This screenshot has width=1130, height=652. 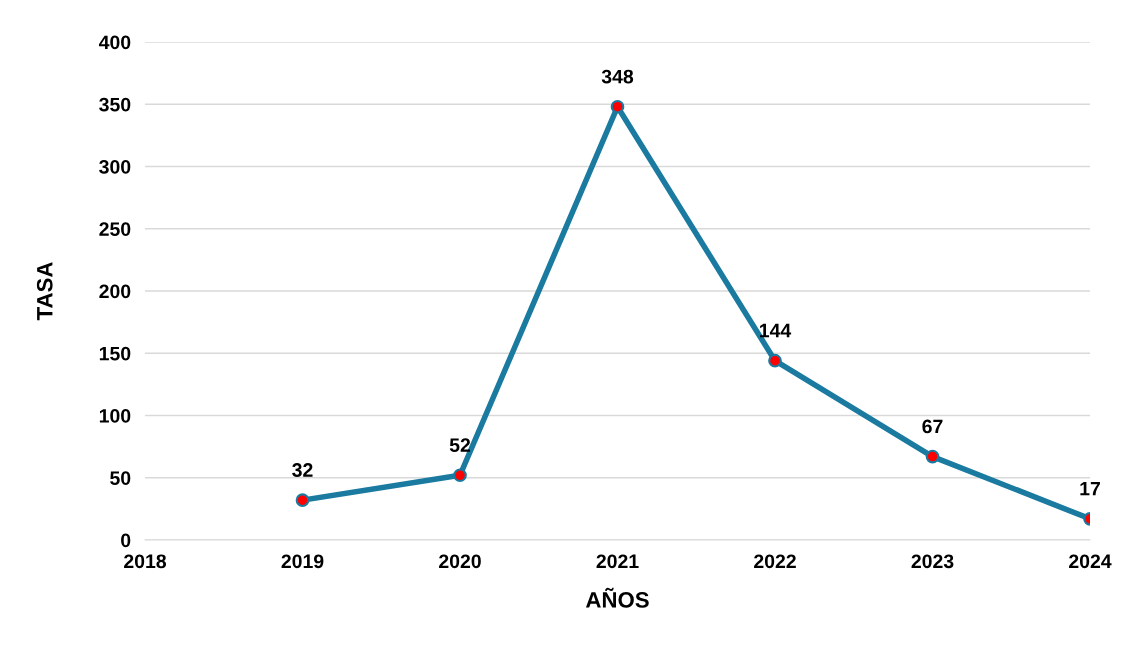 I want to click on data-label: 32, so click(x=302, y=470).